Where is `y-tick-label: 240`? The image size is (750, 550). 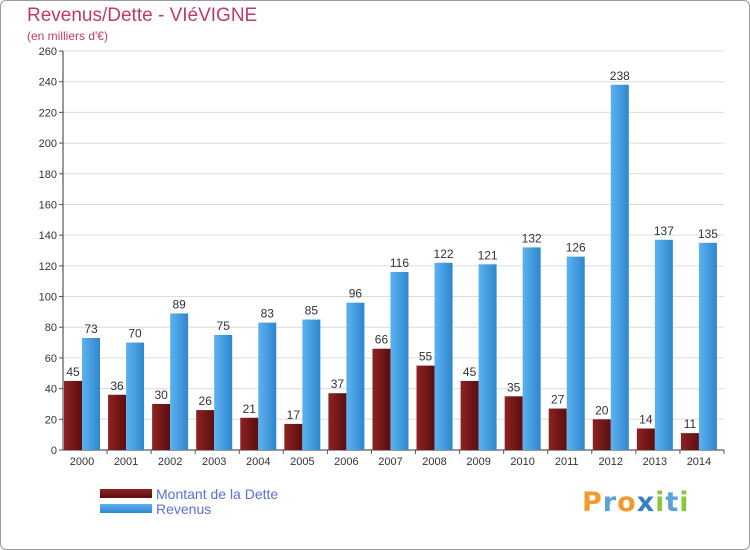
y-tick-label: 240 is located at coordinates (48, 83).